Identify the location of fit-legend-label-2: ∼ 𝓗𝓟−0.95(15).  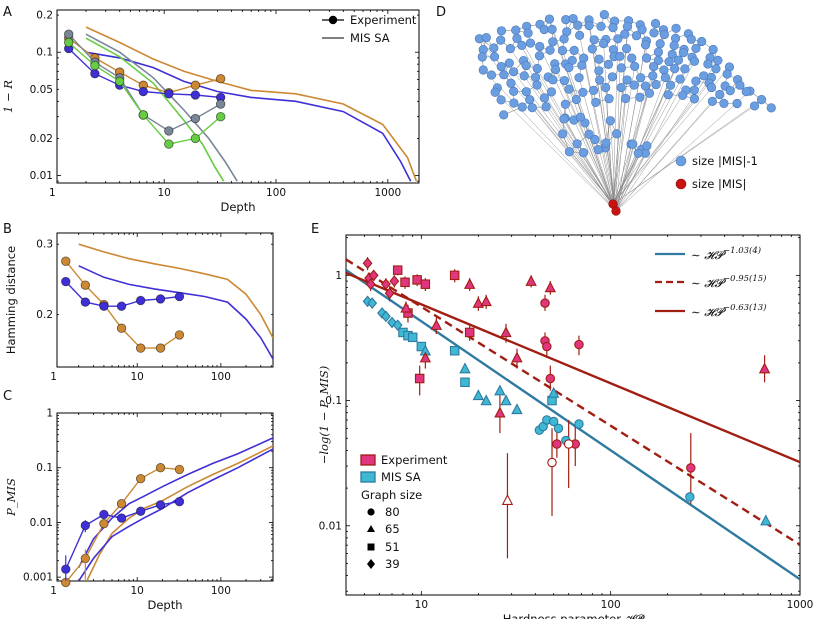
(728, 281).